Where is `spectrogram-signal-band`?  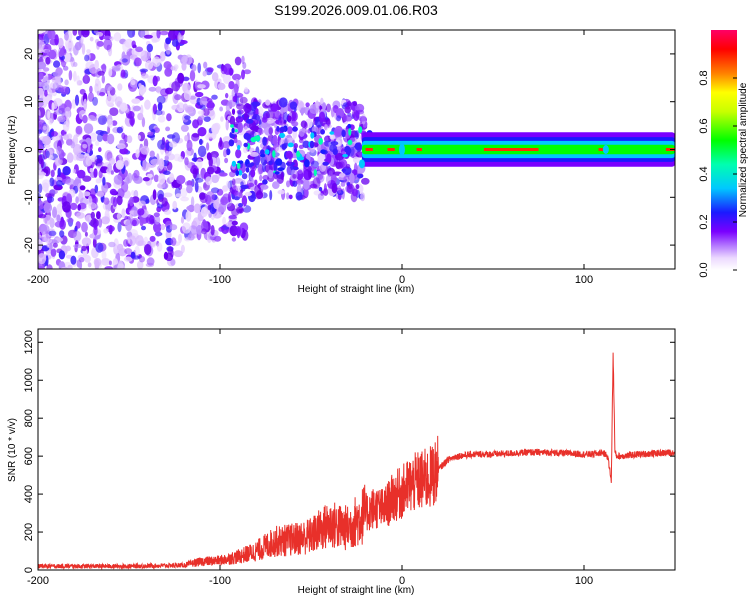 spectrogram-signal-band is located at coordinates (516, 150).